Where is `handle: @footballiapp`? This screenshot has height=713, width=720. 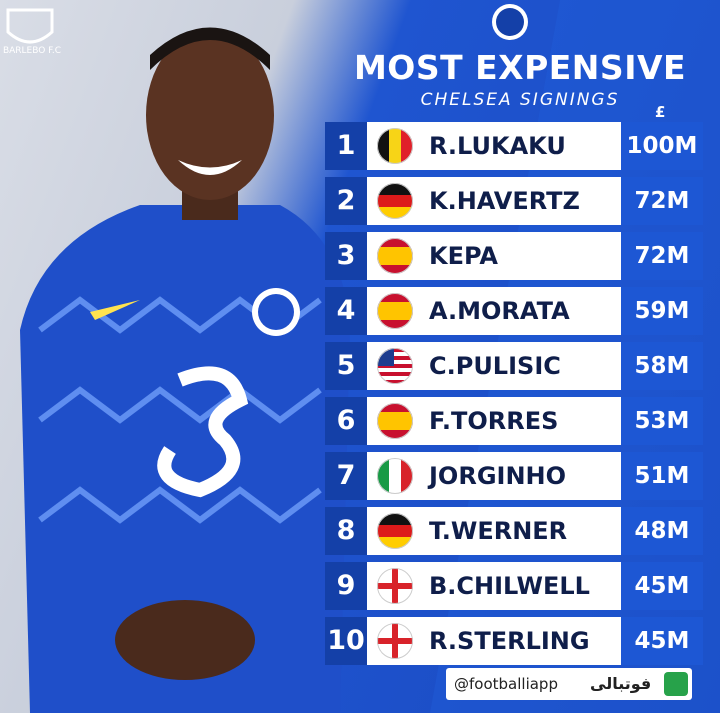
handle: @footballiapp is located at coordinates (506, 684).